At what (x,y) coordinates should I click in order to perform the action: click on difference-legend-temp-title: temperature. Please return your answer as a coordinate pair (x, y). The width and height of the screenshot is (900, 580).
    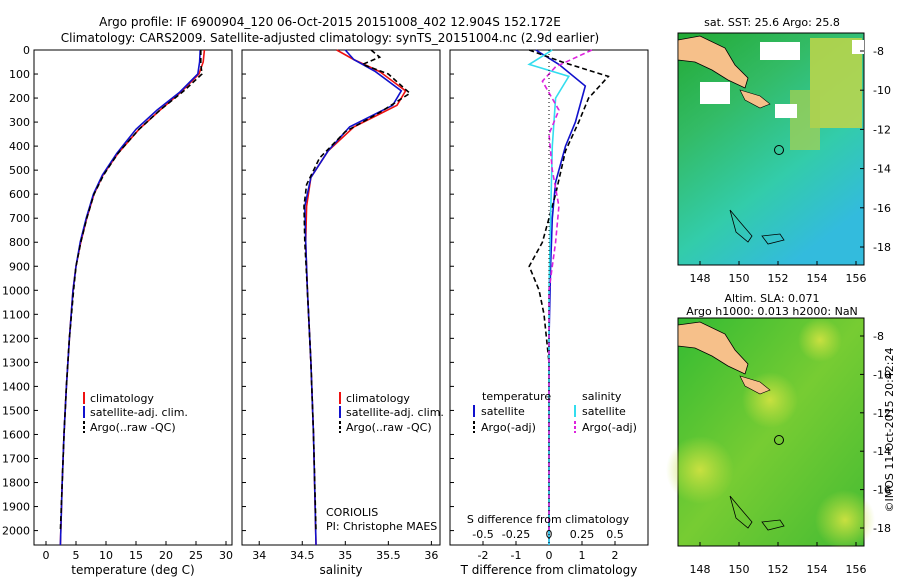
    Looking at the image, I should click on (516, 396).